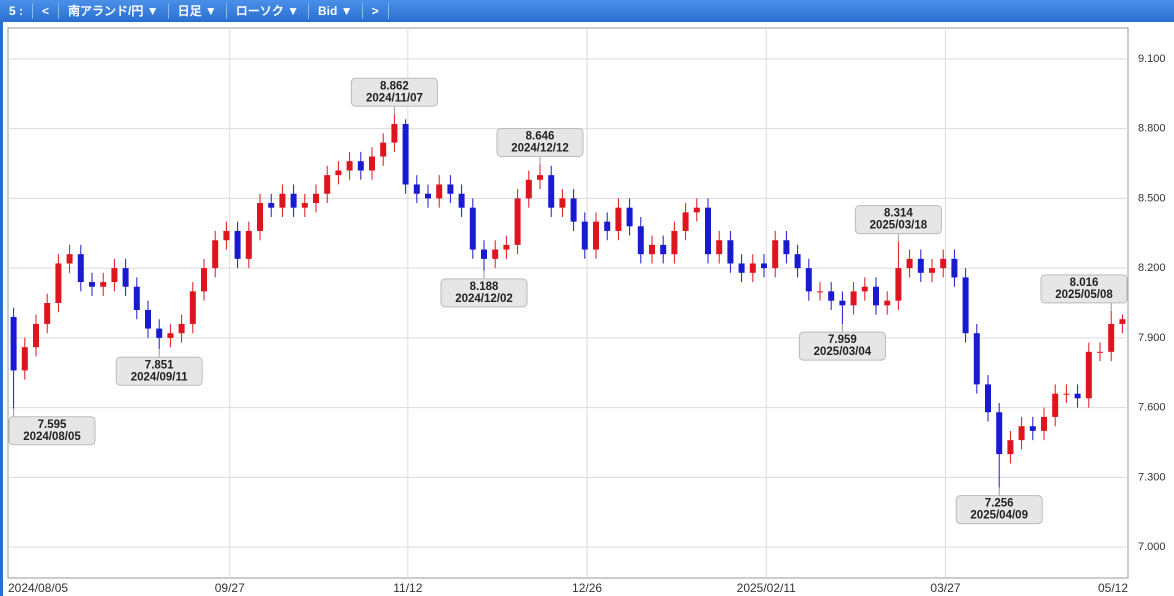 The image size is (1174, 596). What do you see at coordinates (484, 287) in the screenshot?
I see `annotation-value: 8.188` at bounding box center [484, 287].